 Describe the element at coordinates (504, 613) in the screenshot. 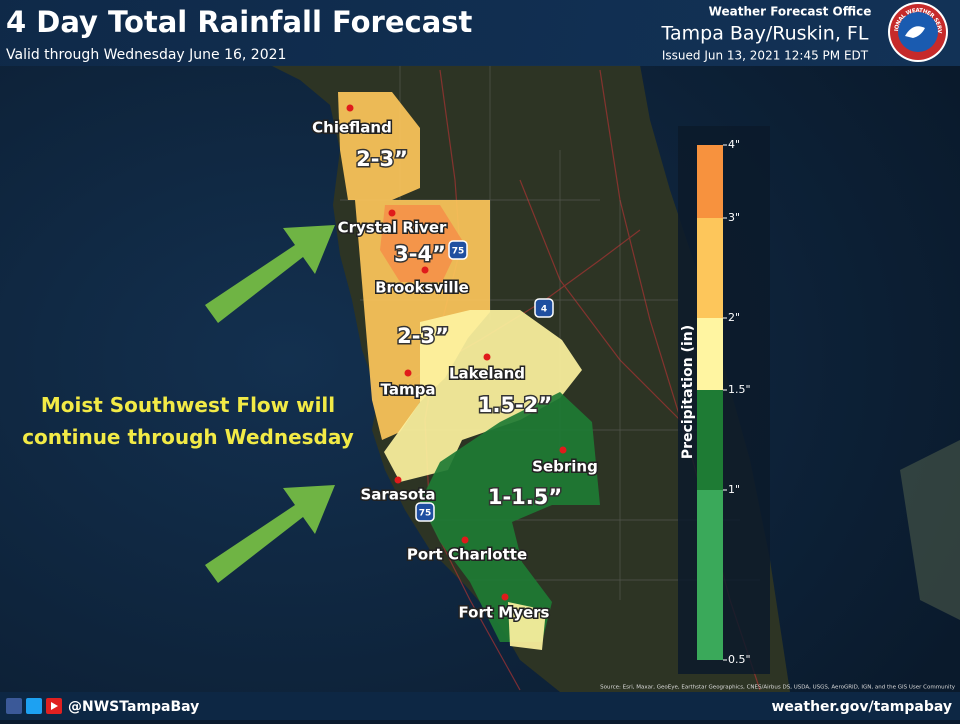

I see `city-label: Fort Myers` at that location.